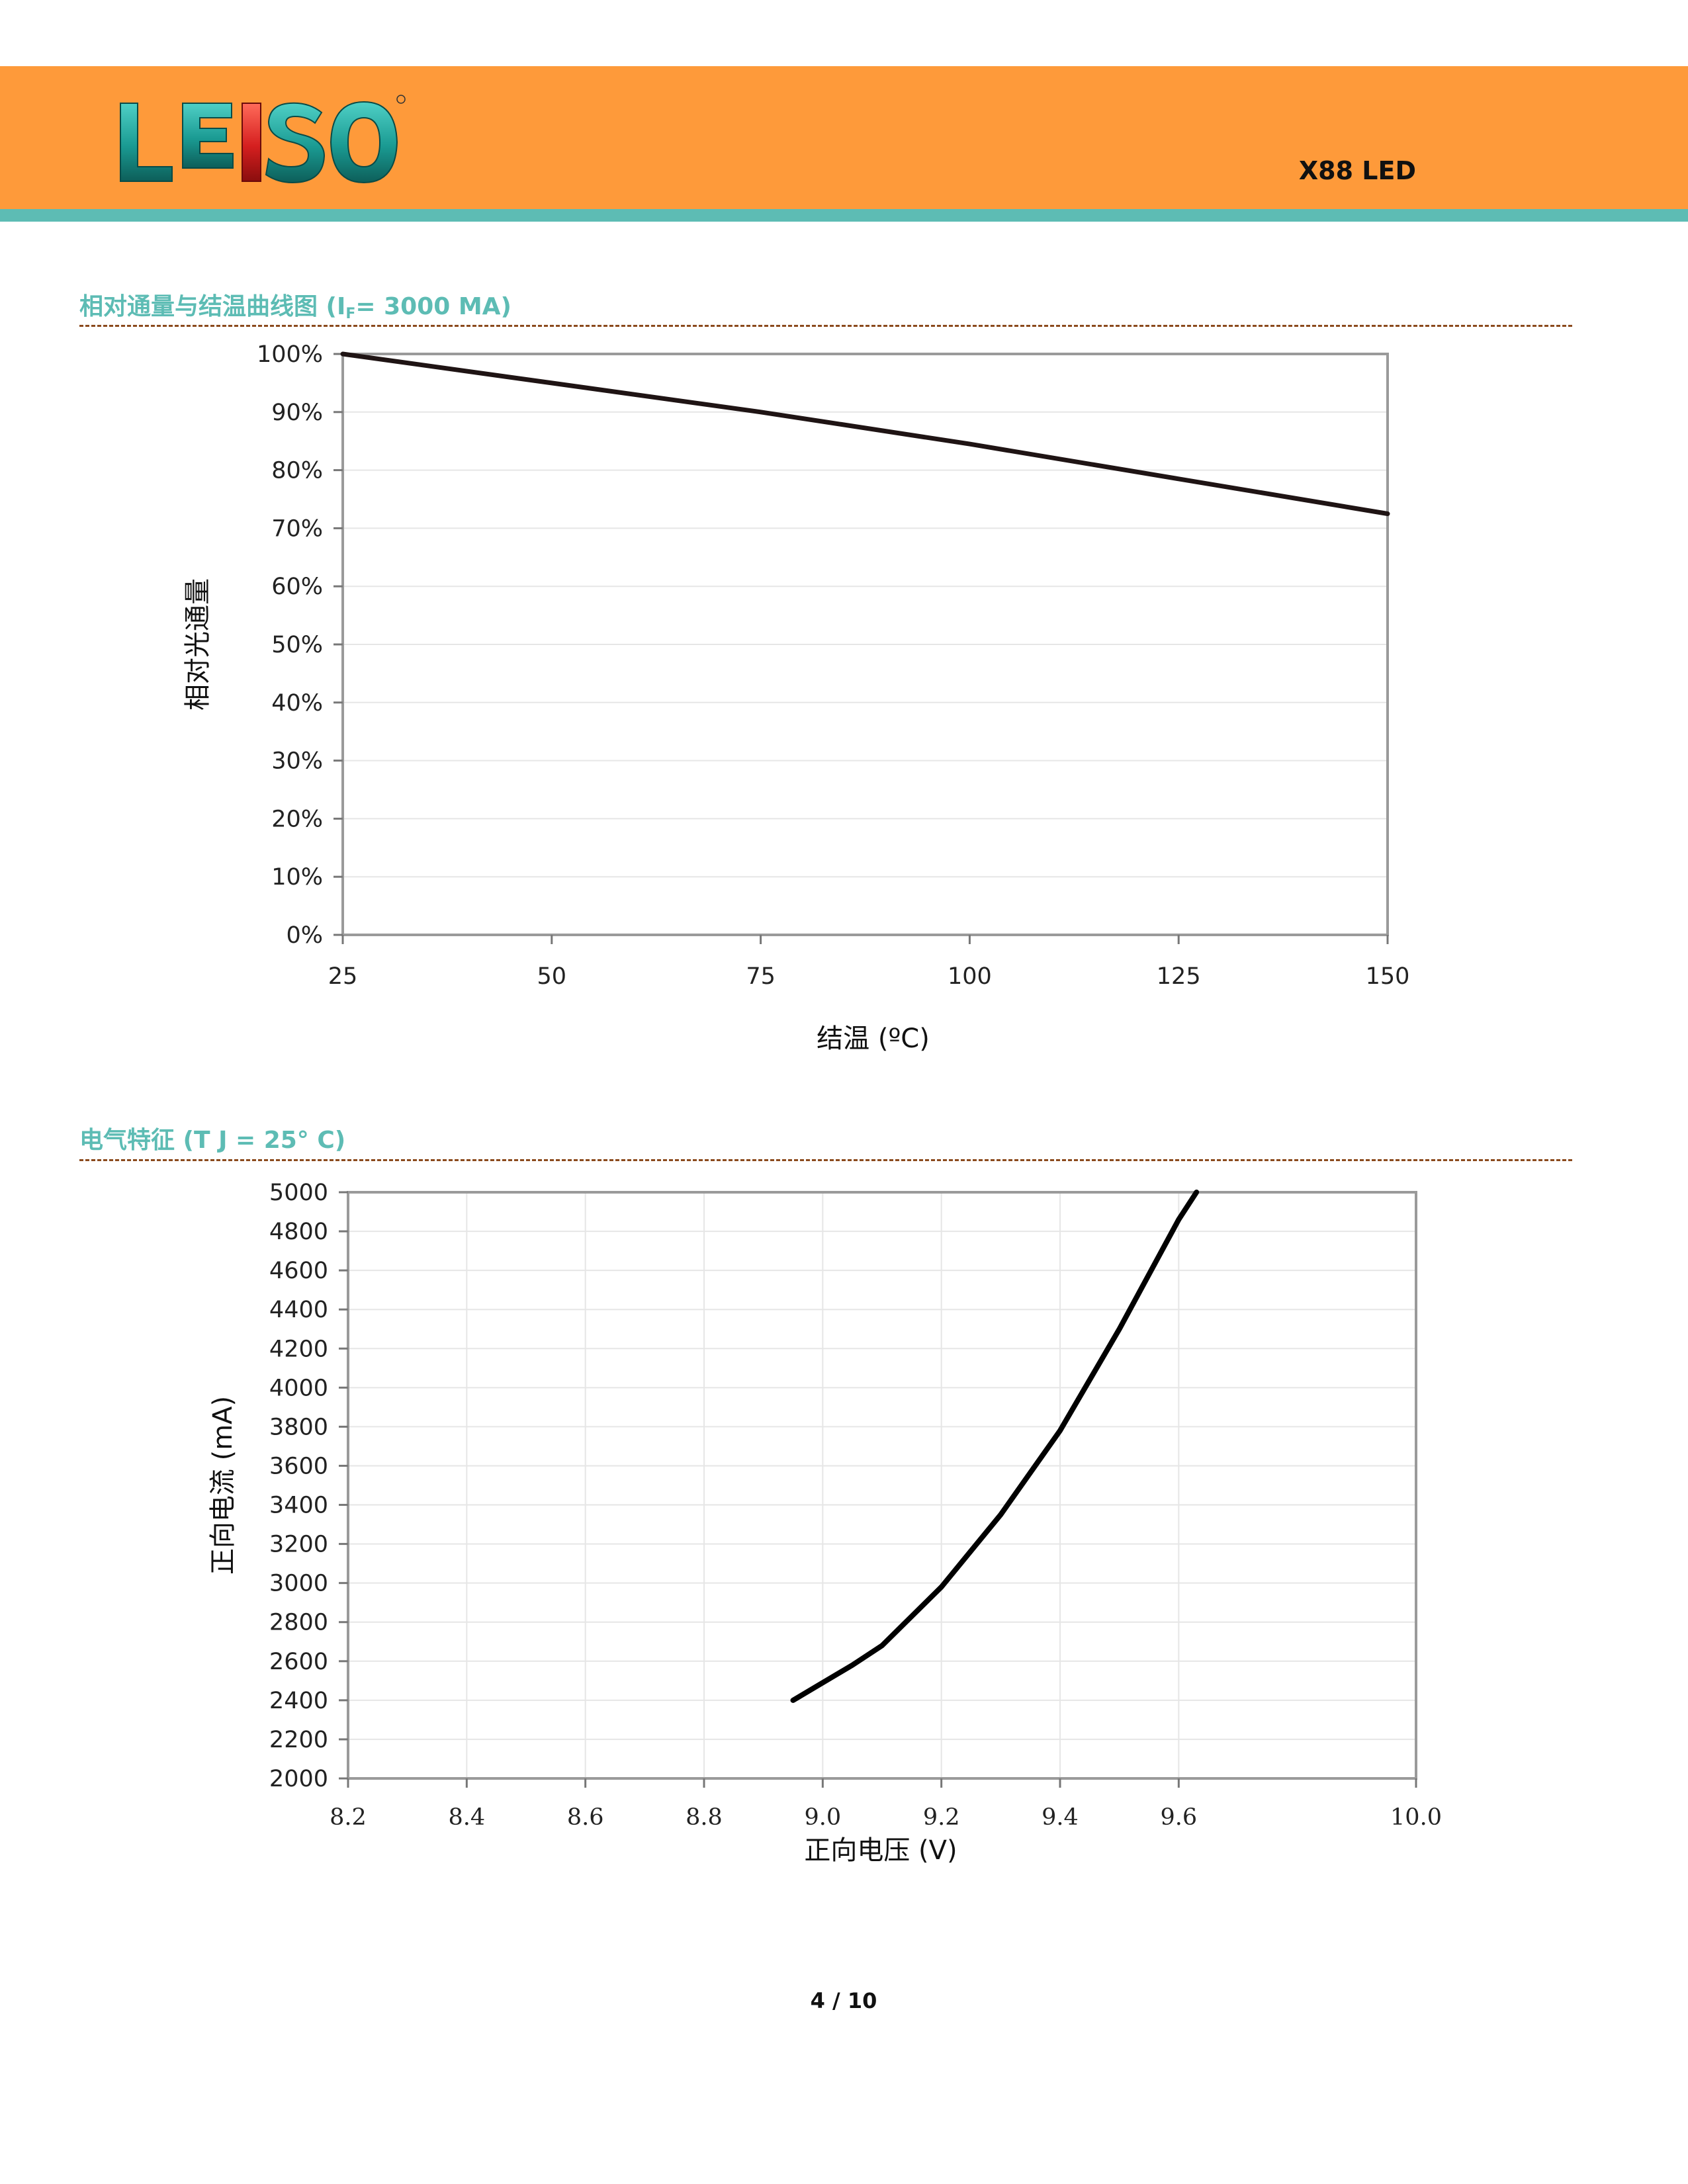 This screenshot has width=1688, height=2184. What do you see at coordinates (262, 142) in the screenshot?
I see `leiso-logo` at bounding box center [262, 142].